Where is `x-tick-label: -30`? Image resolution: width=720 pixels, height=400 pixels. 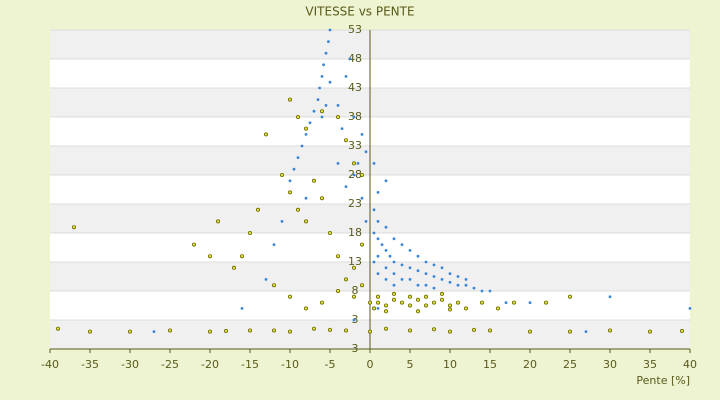 x-tick-label: -30 is located at coordinates (130, 364).